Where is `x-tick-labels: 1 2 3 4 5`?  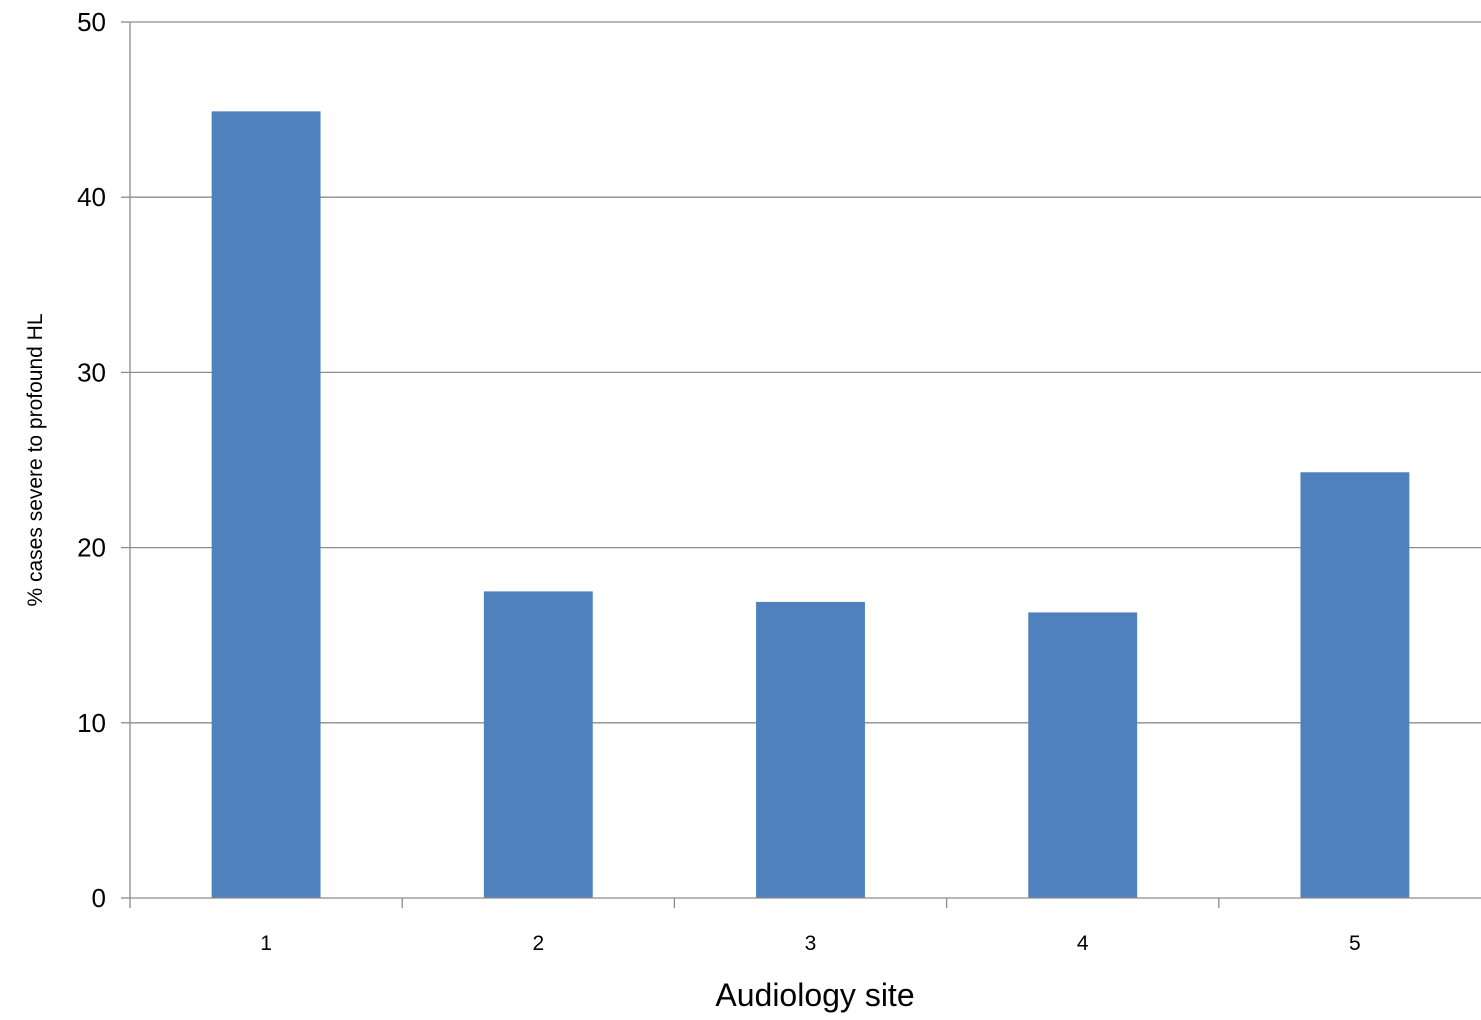 x-tick-labels: 1 2 3 4 5 is located at coordinates (810, 943).